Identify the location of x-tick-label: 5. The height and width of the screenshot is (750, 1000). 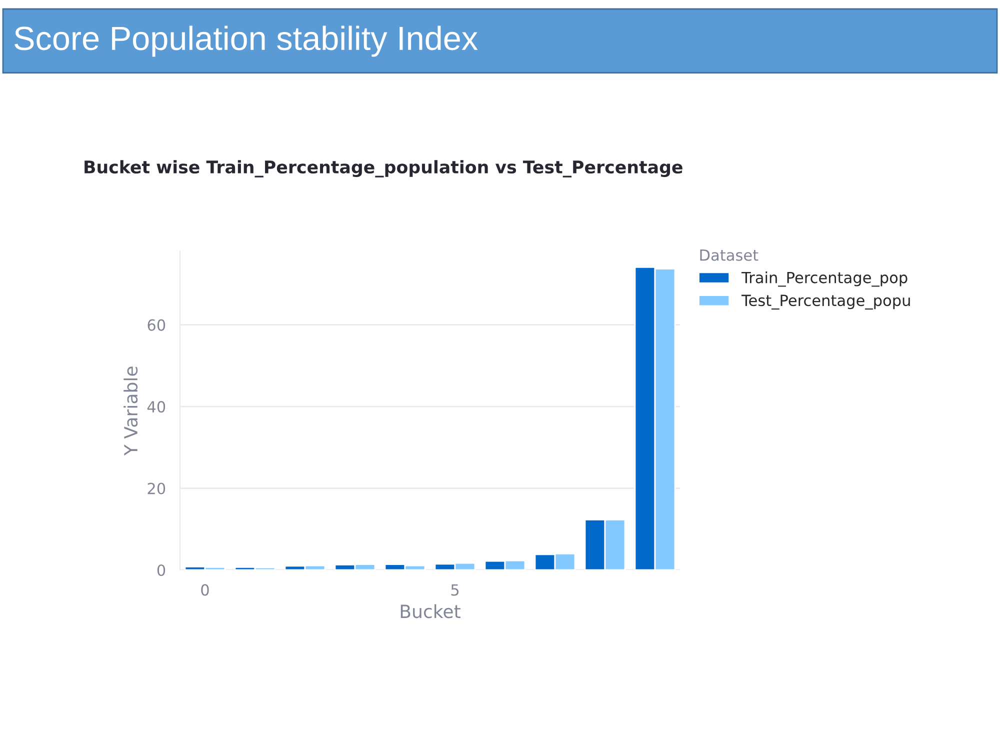
(455, 590).